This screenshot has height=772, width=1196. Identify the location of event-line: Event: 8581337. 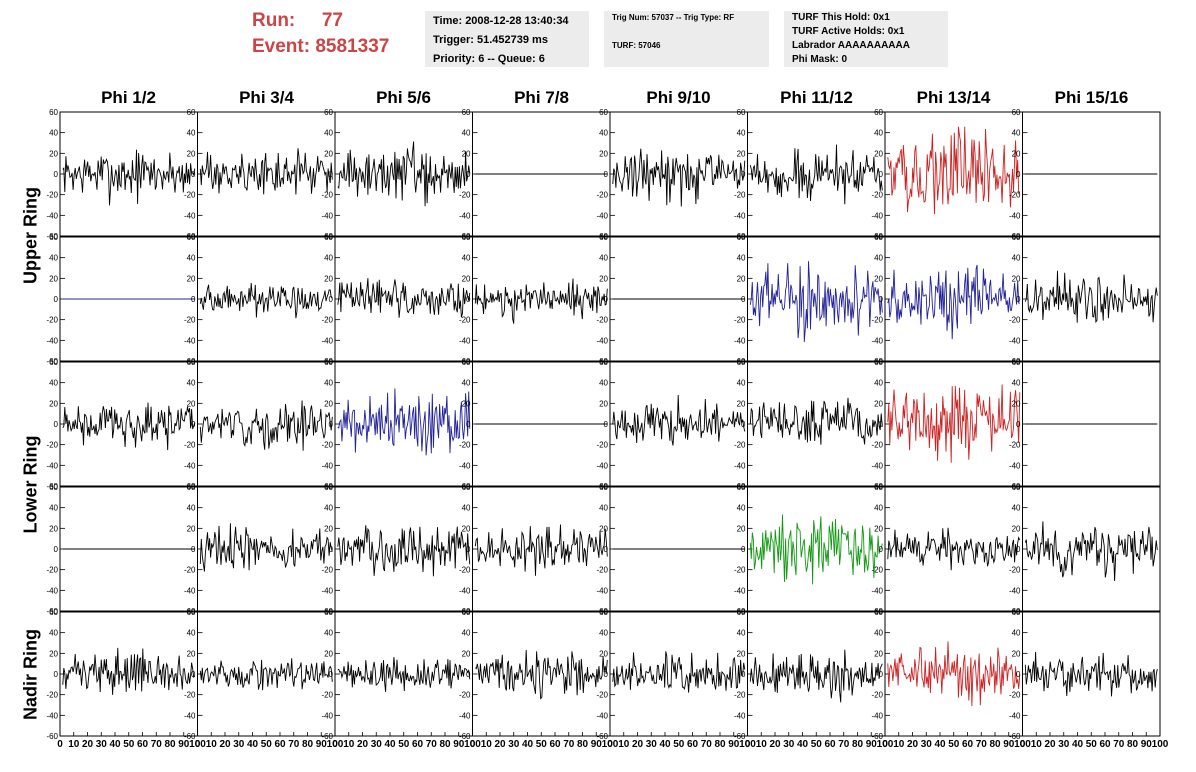
(337, 47).